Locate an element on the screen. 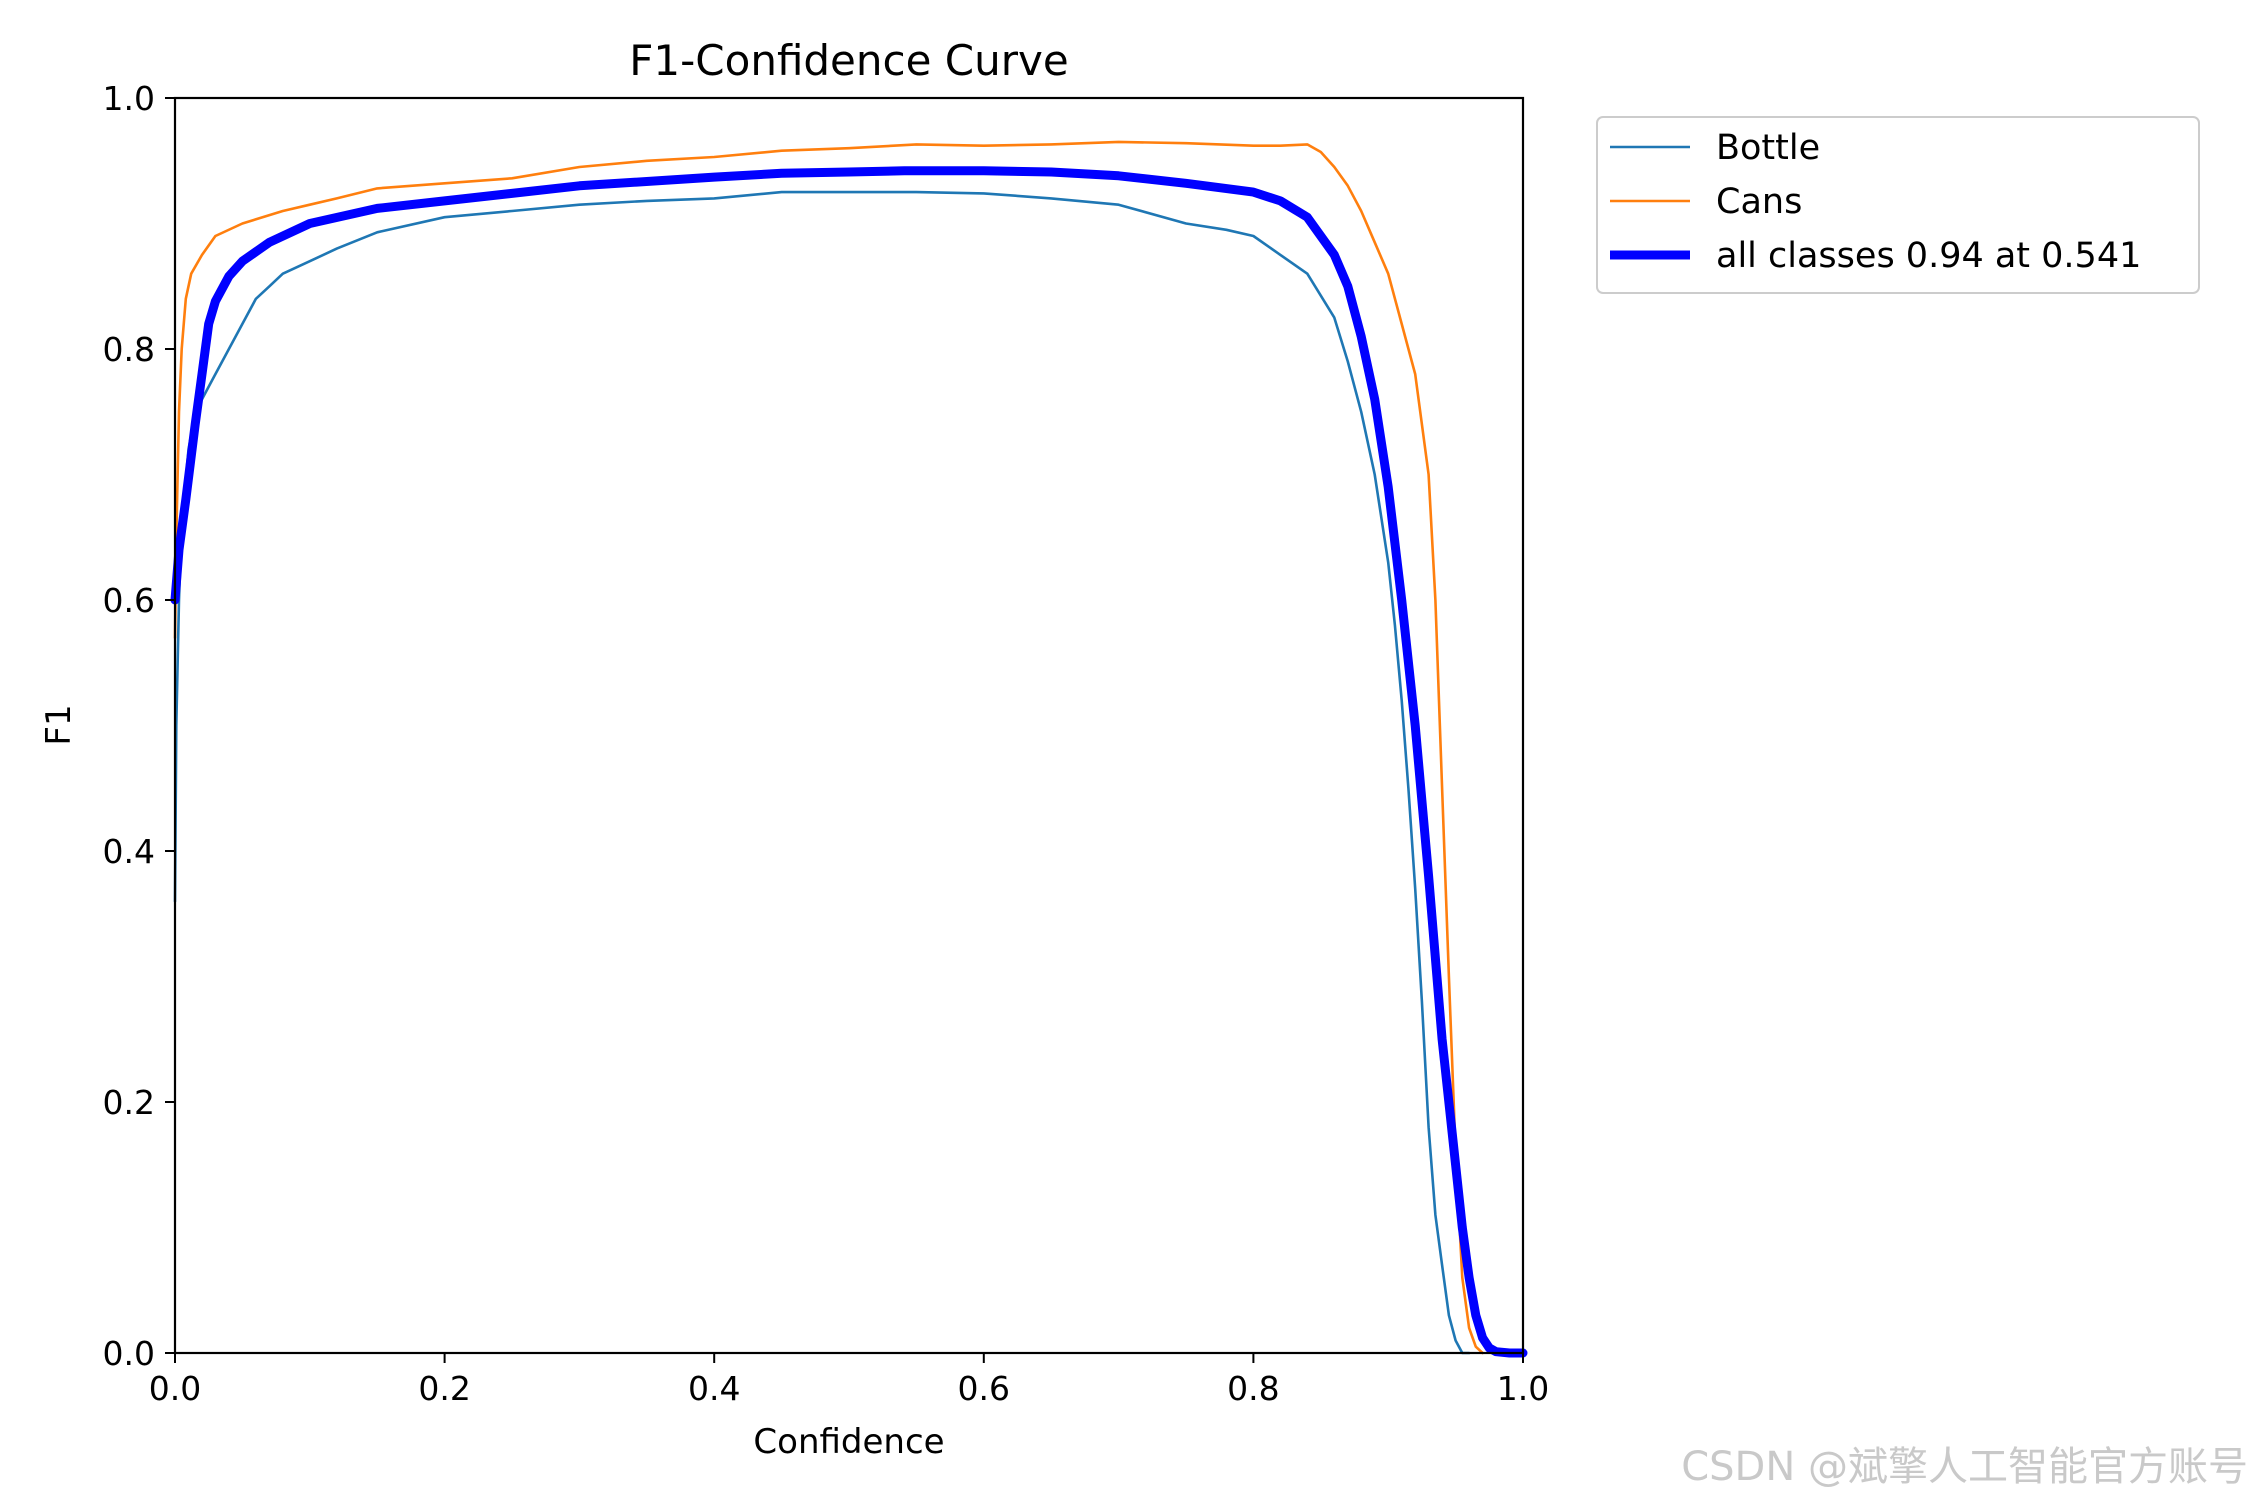  x-tick-label: 0.8 is located at coordinates (1253, 1388).